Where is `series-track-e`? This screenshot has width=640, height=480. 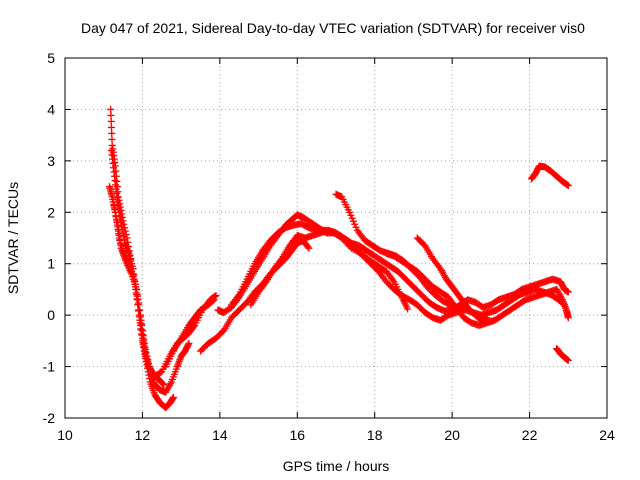
series-track-e is located at coordinates (190, 333).